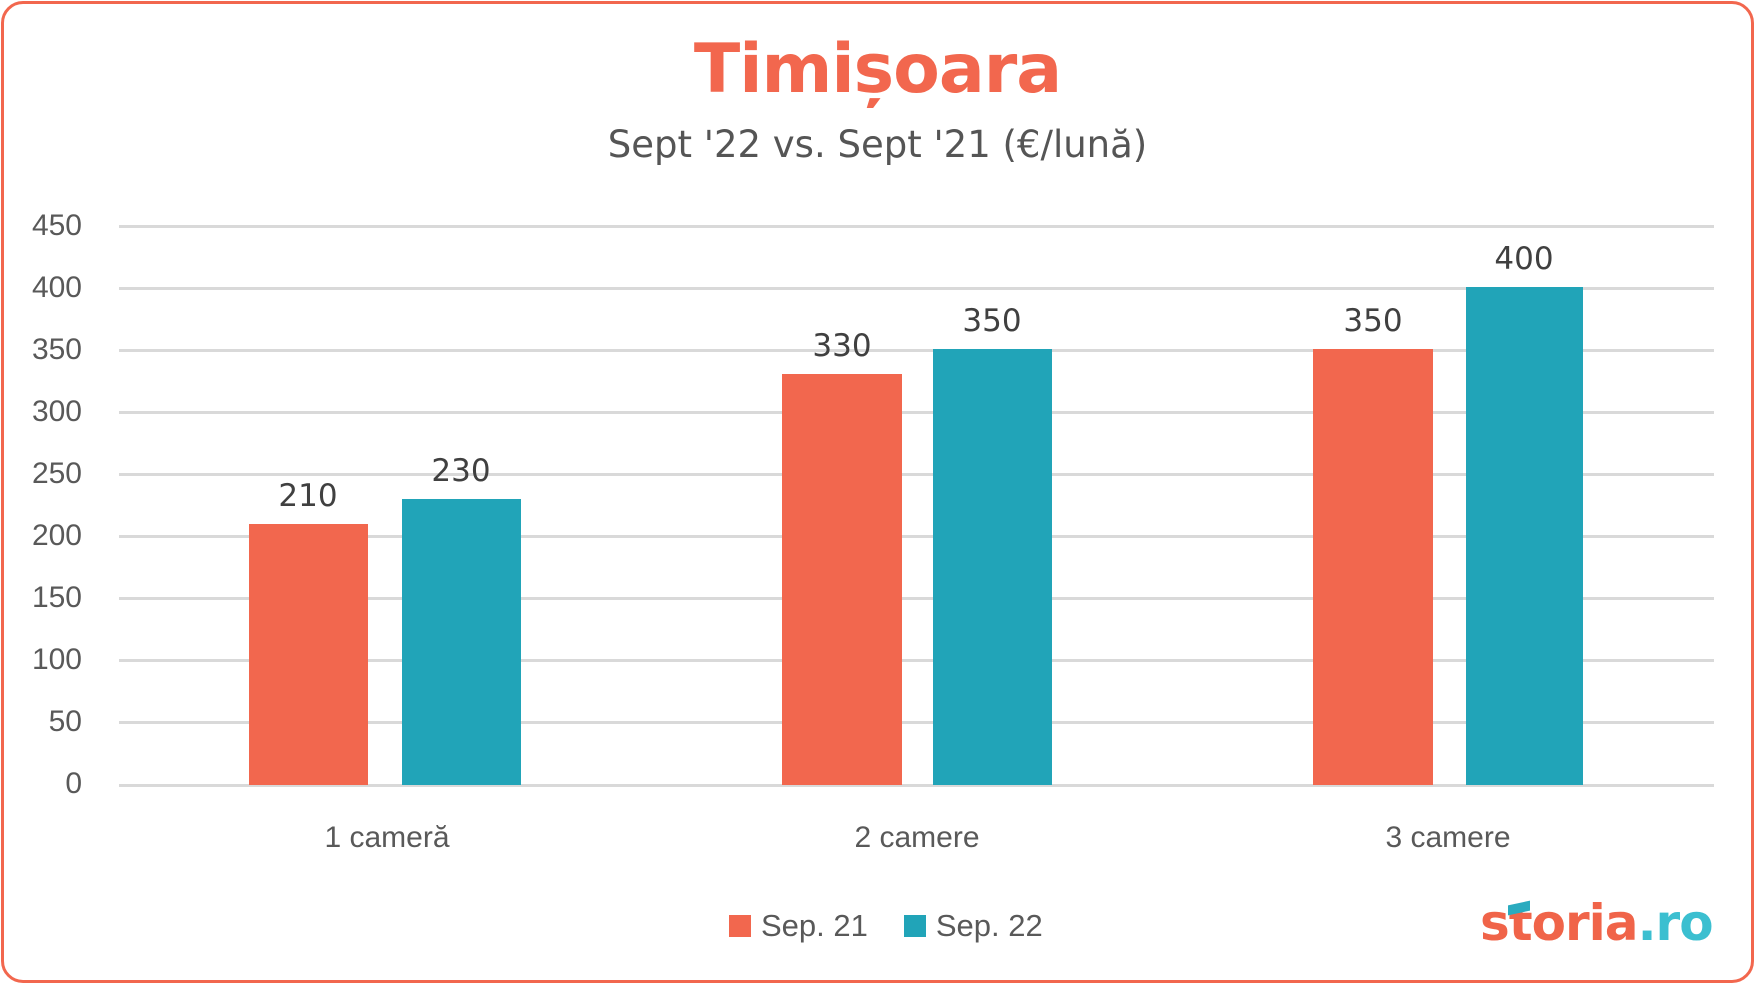  Describe the element at coordinates (73, 783) in the screenshot. I see `y-tick-0: 0` at that location.